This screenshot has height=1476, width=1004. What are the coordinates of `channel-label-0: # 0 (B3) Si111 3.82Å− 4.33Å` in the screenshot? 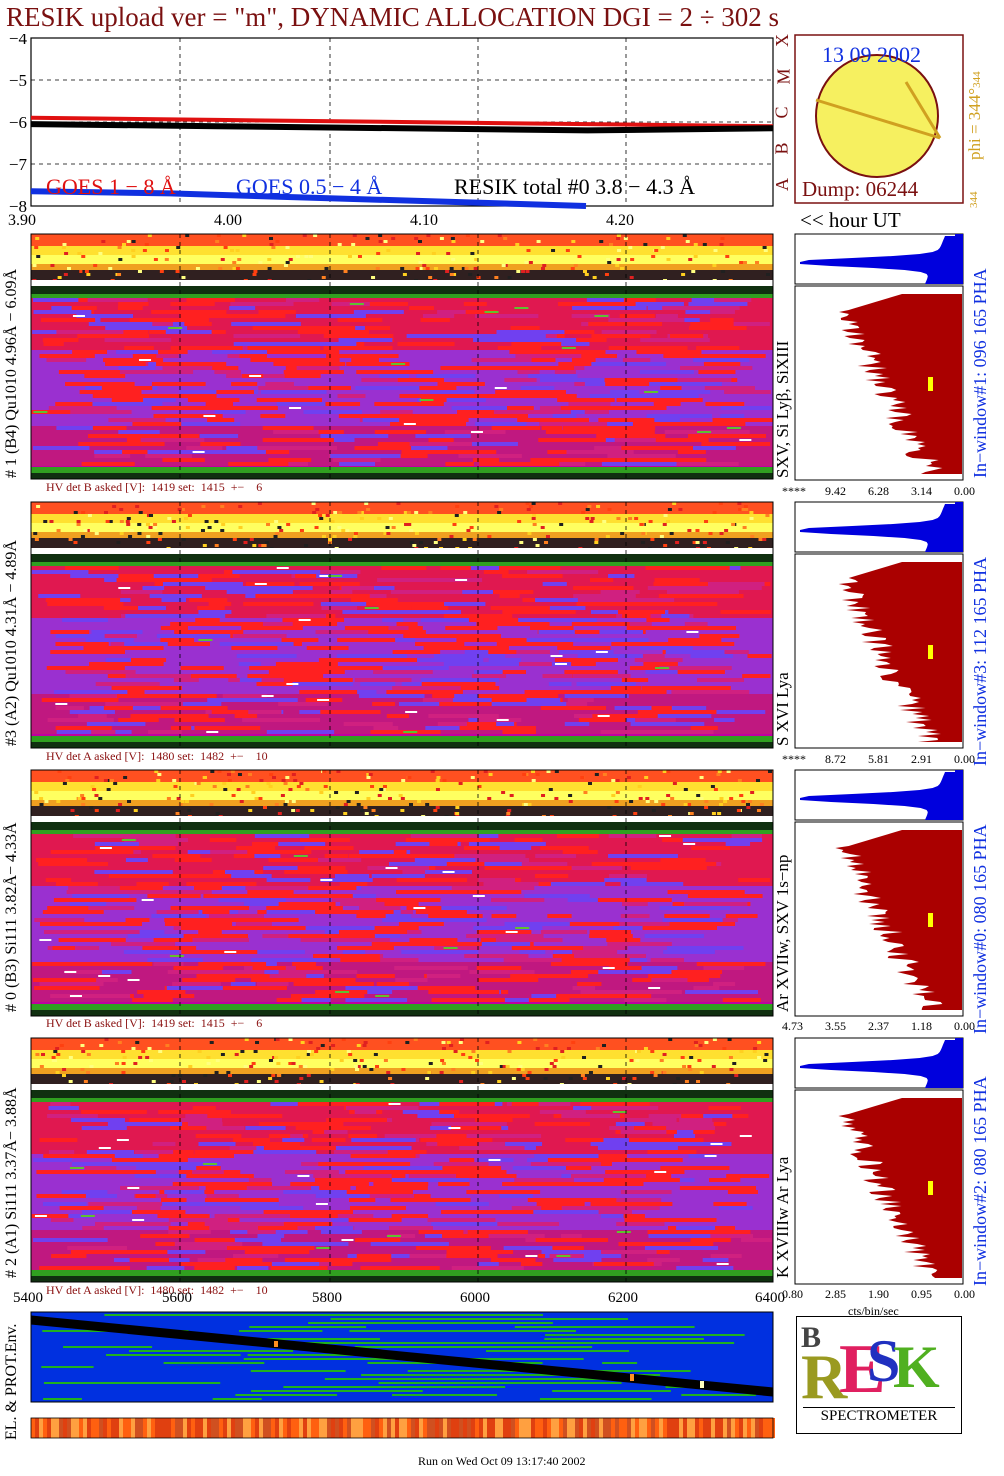 It's located at (11, 917).